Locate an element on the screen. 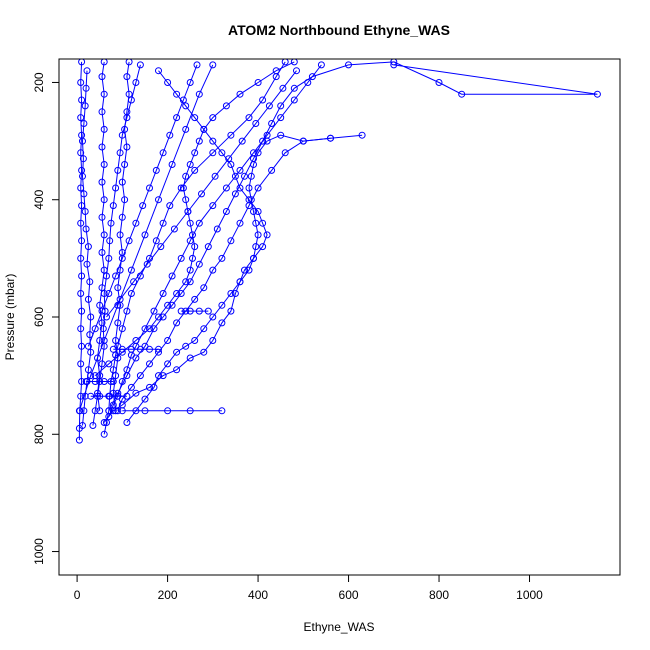 This screenshot has width=650, height=650. x-tick-label: 600 is located at coordinates (349, 595).